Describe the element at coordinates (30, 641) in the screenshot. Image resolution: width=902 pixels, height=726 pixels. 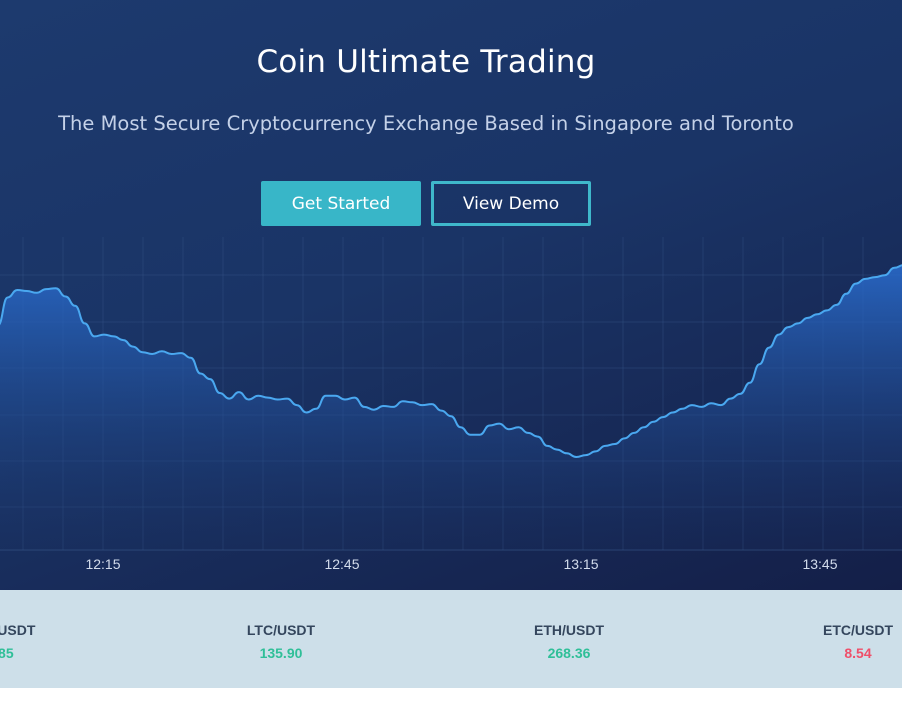
I see `ticker-item-btc: BTC/USDT 8.85` at that location.